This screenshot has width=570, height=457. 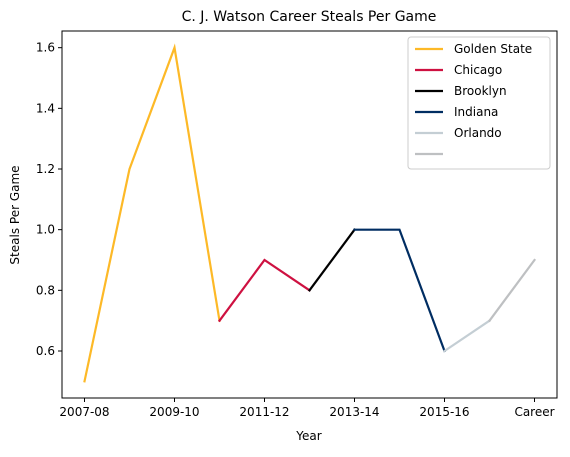 I want to click on legend-label: Orlando, so click(x=478, y=133).